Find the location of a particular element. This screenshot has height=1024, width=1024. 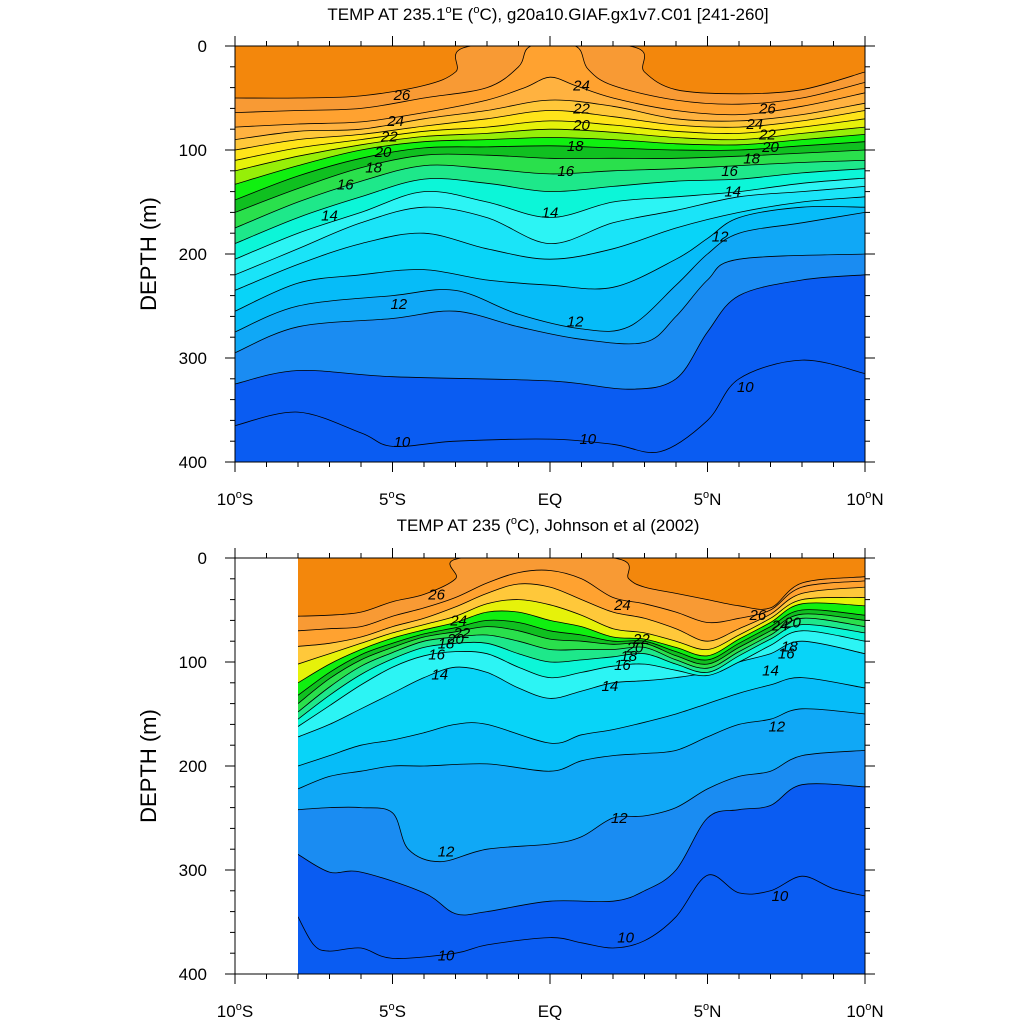

x-tick-number: EQ is located at coordinates (550, 1011).